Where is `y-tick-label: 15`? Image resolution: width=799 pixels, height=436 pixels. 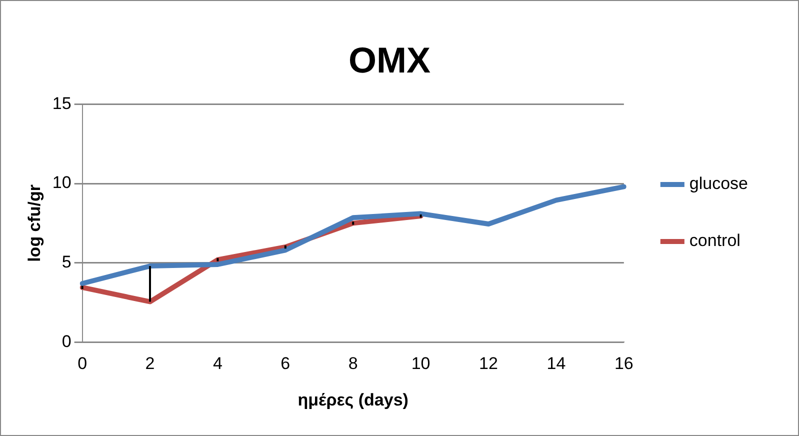 y-tick-label: 15 is located at coordinates (62, 103).